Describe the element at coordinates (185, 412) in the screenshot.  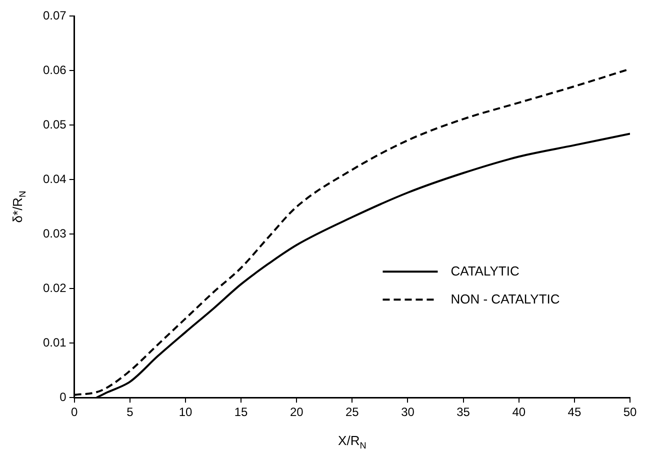
I see `x-tick-label: 10` at that location.